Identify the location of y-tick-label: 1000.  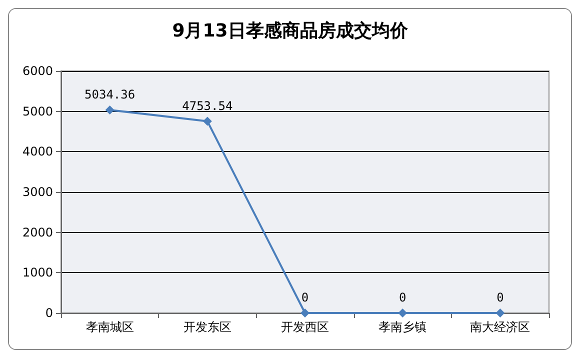
(37, 273).